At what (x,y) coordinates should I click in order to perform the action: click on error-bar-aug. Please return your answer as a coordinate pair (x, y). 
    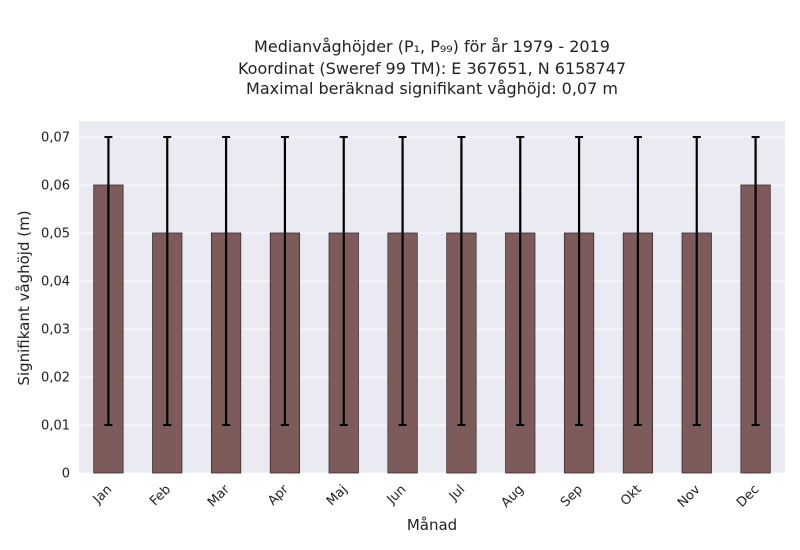
    Looking at the image, I should click on (520, 281).